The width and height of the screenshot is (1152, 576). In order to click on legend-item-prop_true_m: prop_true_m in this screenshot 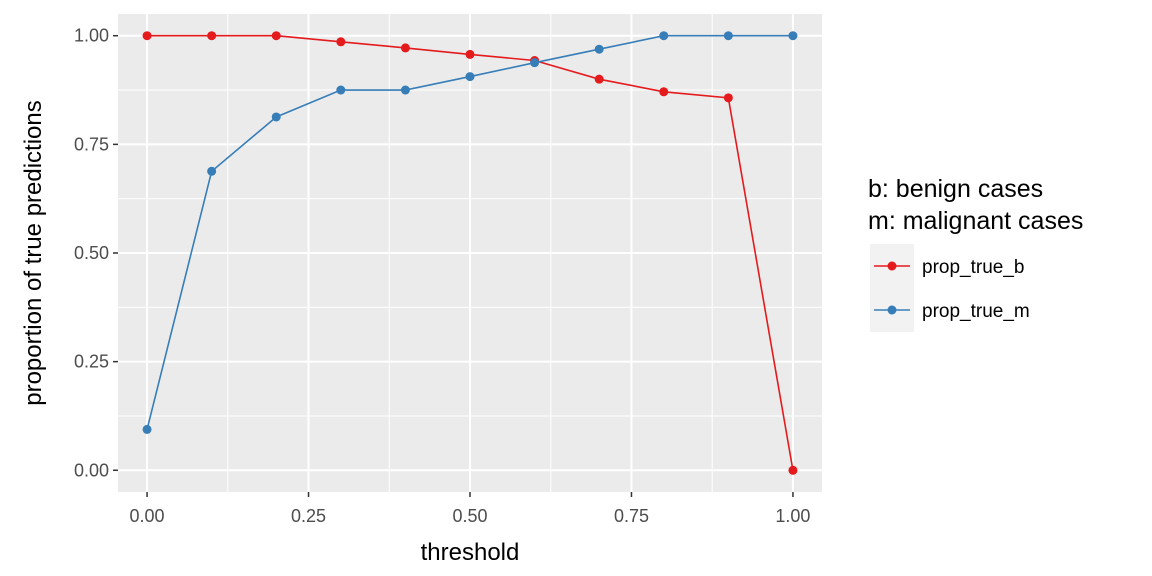, I will do `click(950, 310)`.